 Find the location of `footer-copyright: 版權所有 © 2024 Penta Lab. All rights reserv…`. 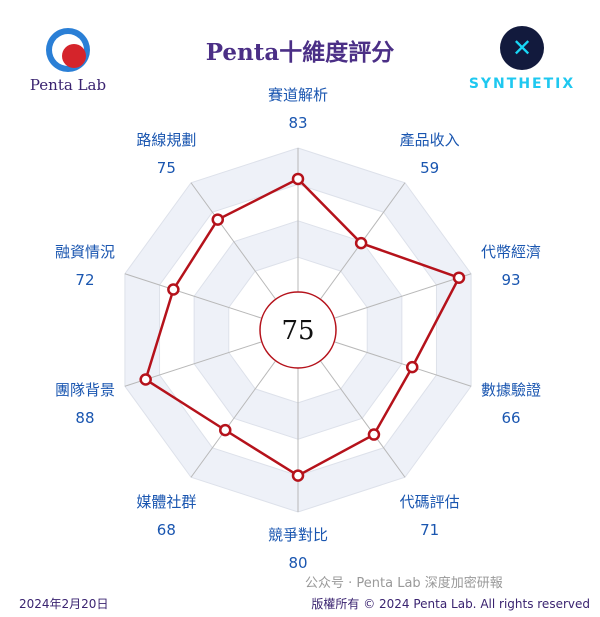

footer-copyright: 版權所有 © 2024 Penta Lab. All rights reserv… is located at coordinates (450, 604).